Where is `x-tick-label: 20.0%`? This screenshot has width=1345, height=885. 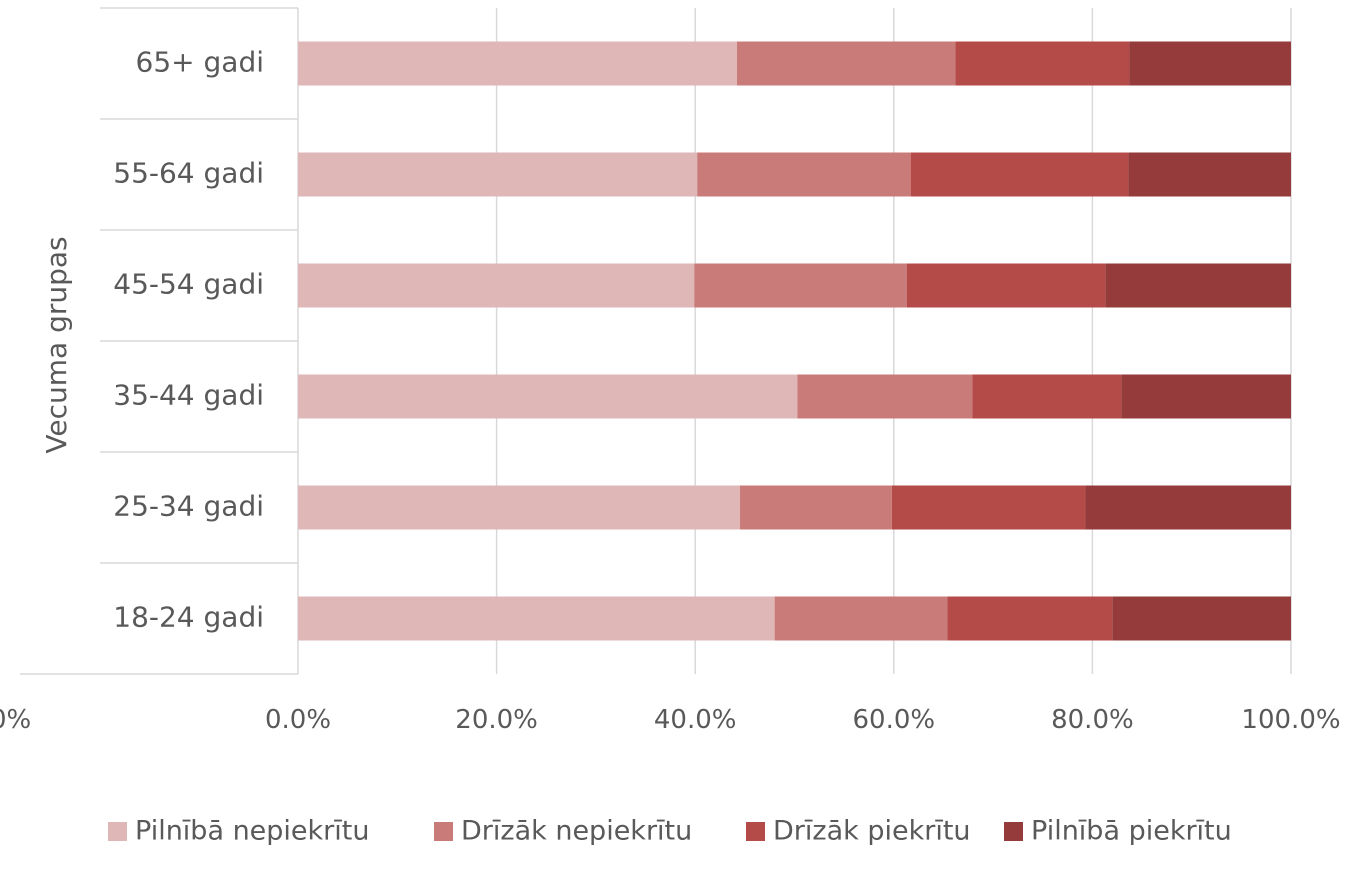 x-tick-label: 20.0% is located at coordinates (496, 720).